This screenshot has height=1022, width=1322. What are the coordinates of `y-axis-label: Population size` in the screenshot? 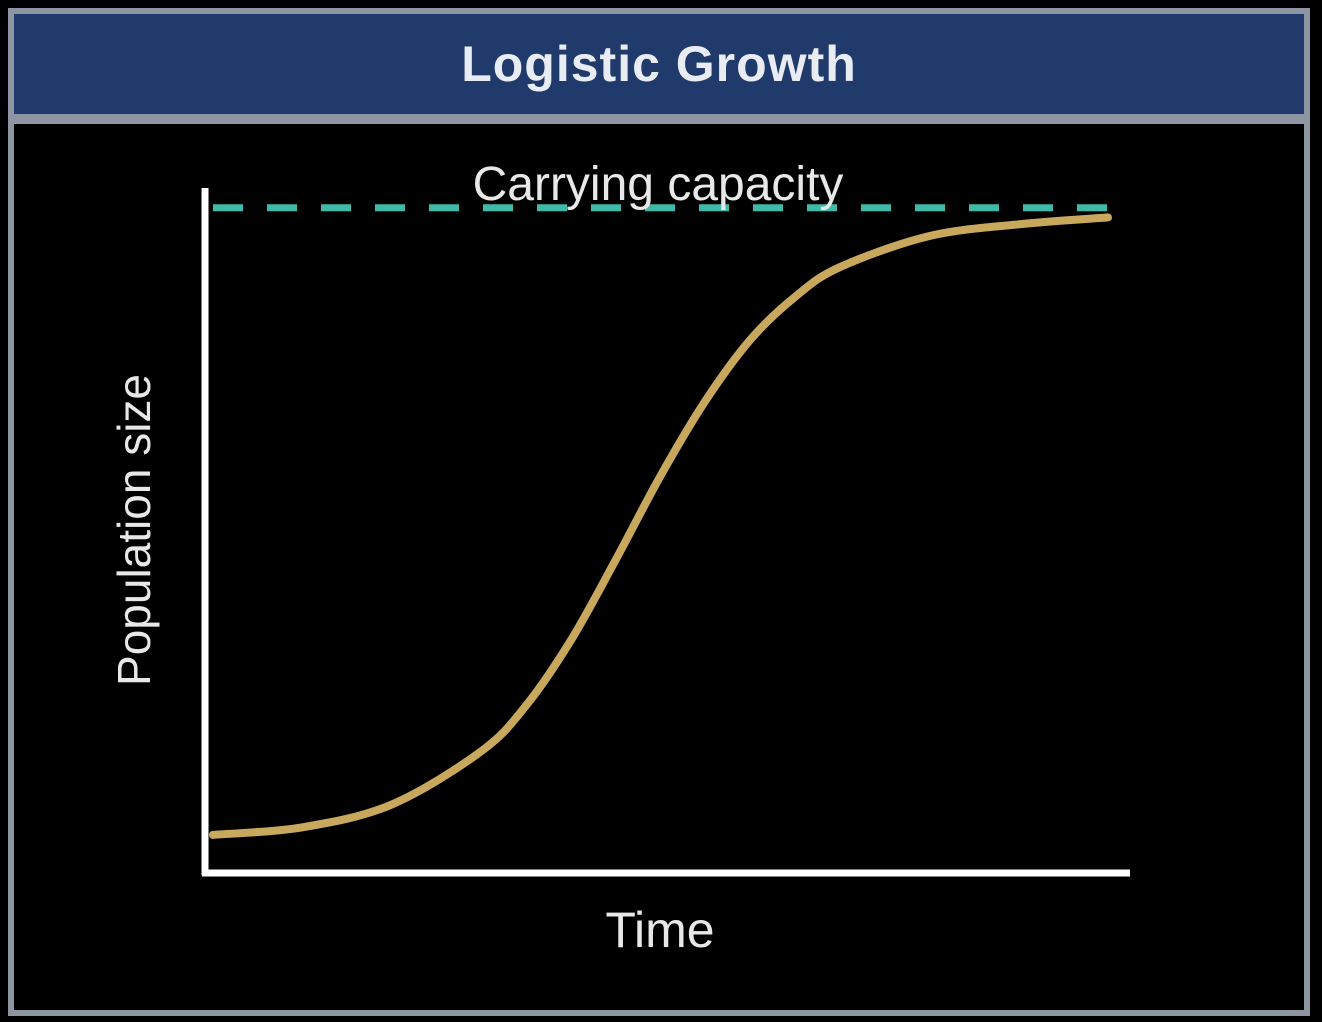 It's located at (134, 530).